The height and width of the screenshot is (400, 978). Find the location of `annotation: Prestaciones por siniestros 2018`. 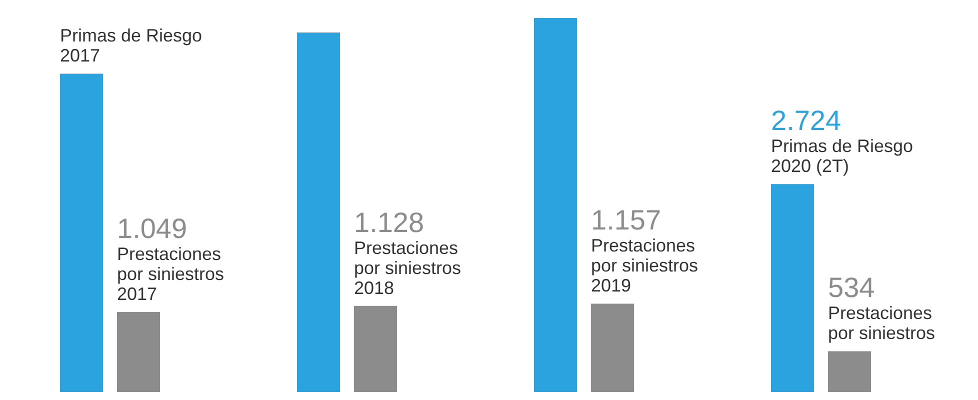

annotation: Prestaciones por siniestros 2018 is located at coordinates (408, 268).